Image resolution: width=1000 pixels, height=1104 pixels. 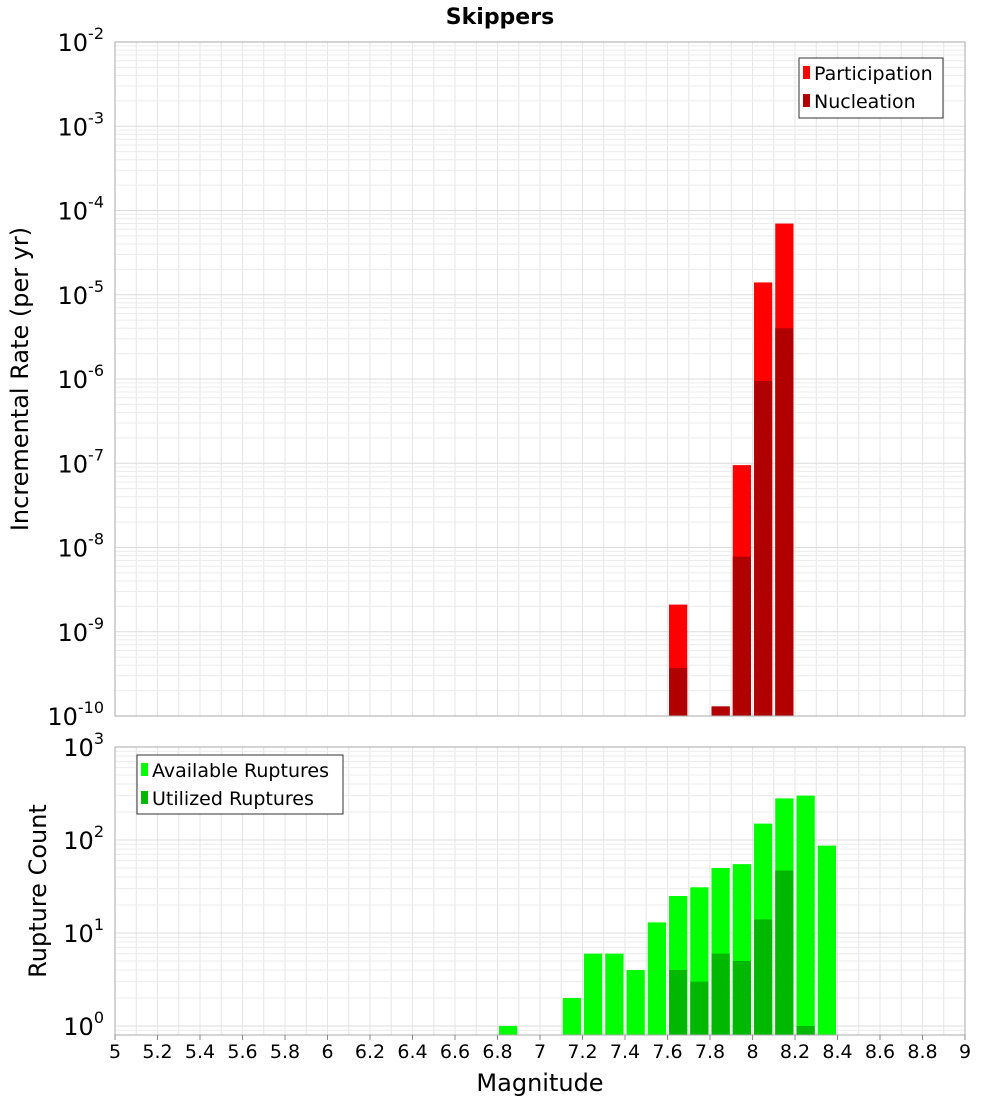 What do you see at coordinates (752, 1052) in the screenshot?
I see `x-tick-label: 8` at bounding box center [752, 1052].